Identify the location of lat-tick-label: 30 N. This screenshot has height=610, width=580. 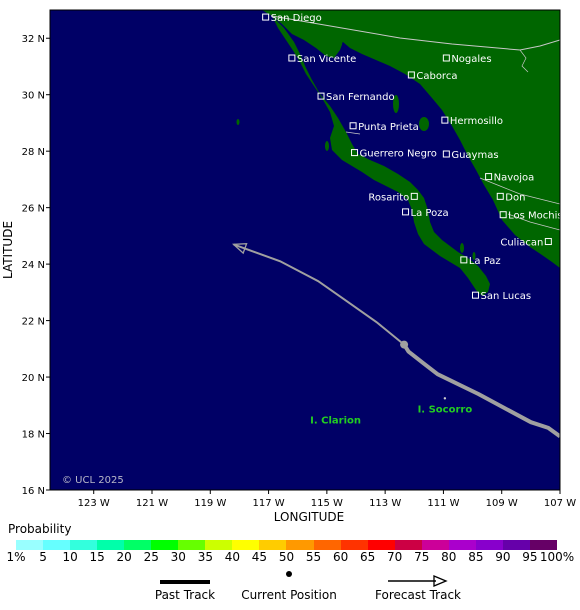
(33, 96).